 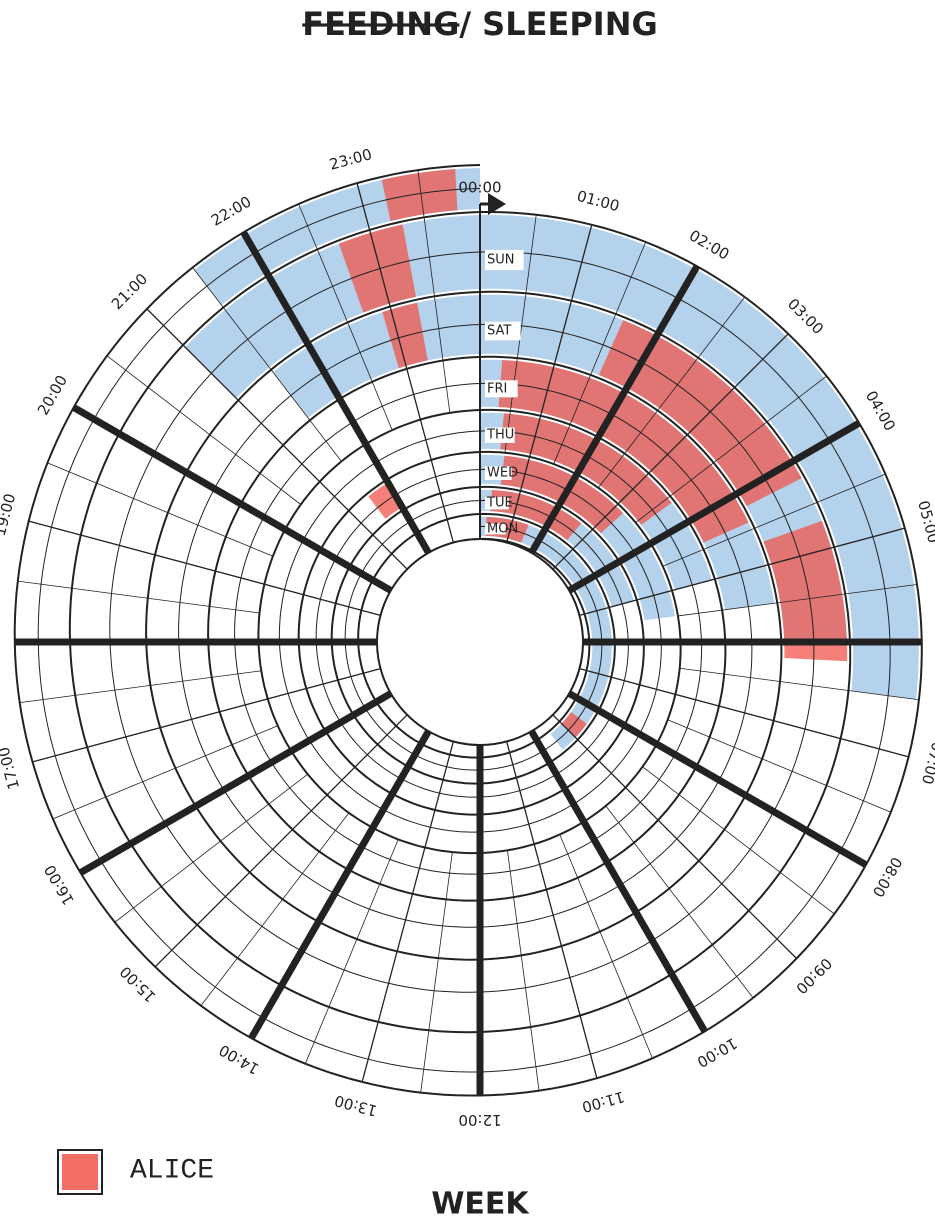 What do you see at coordinates (887, 877) in the screenshot?
I see `hour-label: 08:00` at bounding box center [887, 877].